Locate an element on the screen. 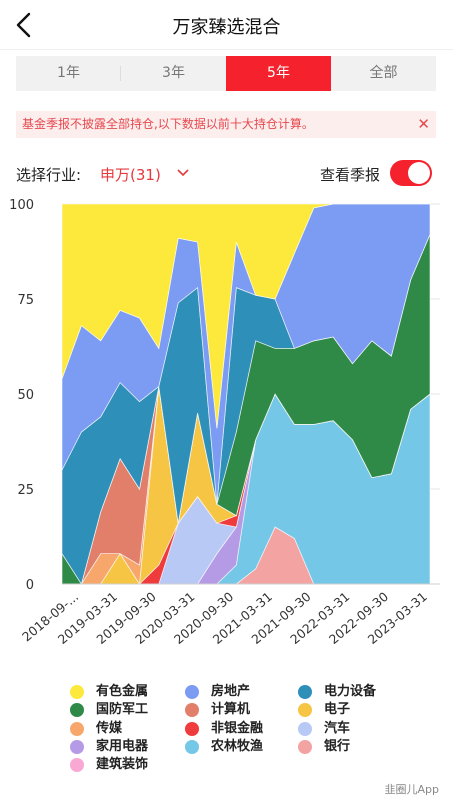 Image resolution: width=453 pixels, height=809 pixels. chevron-down-icon is located at coordinates (183, 172).